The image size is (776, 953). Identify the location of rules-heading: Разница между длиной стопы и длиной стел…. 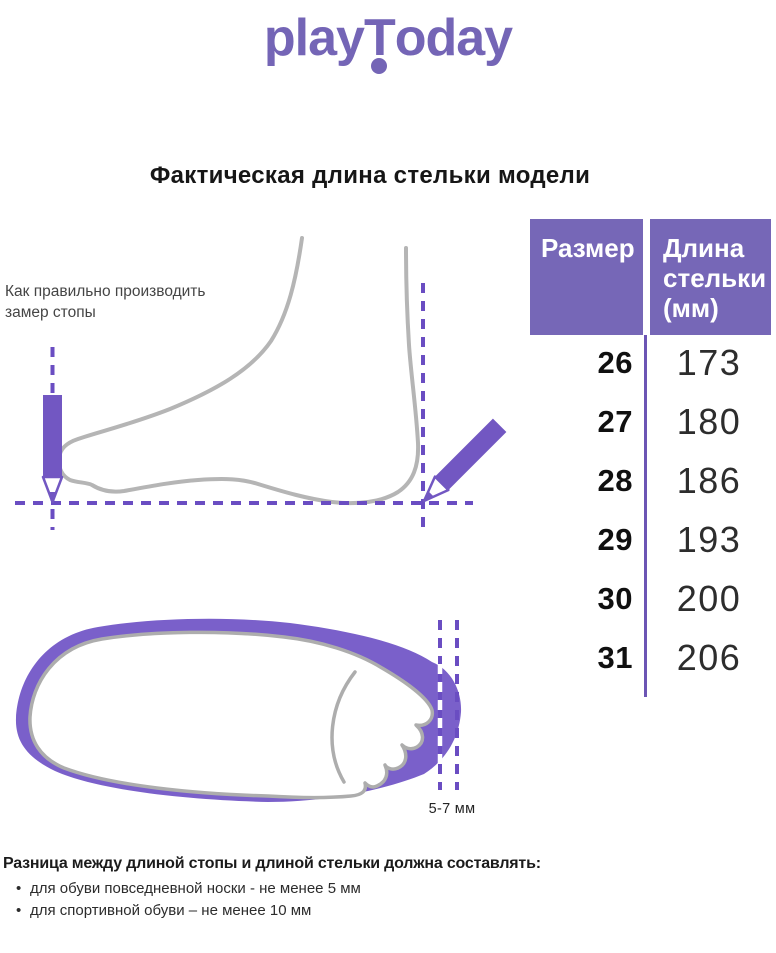
(272, 863).